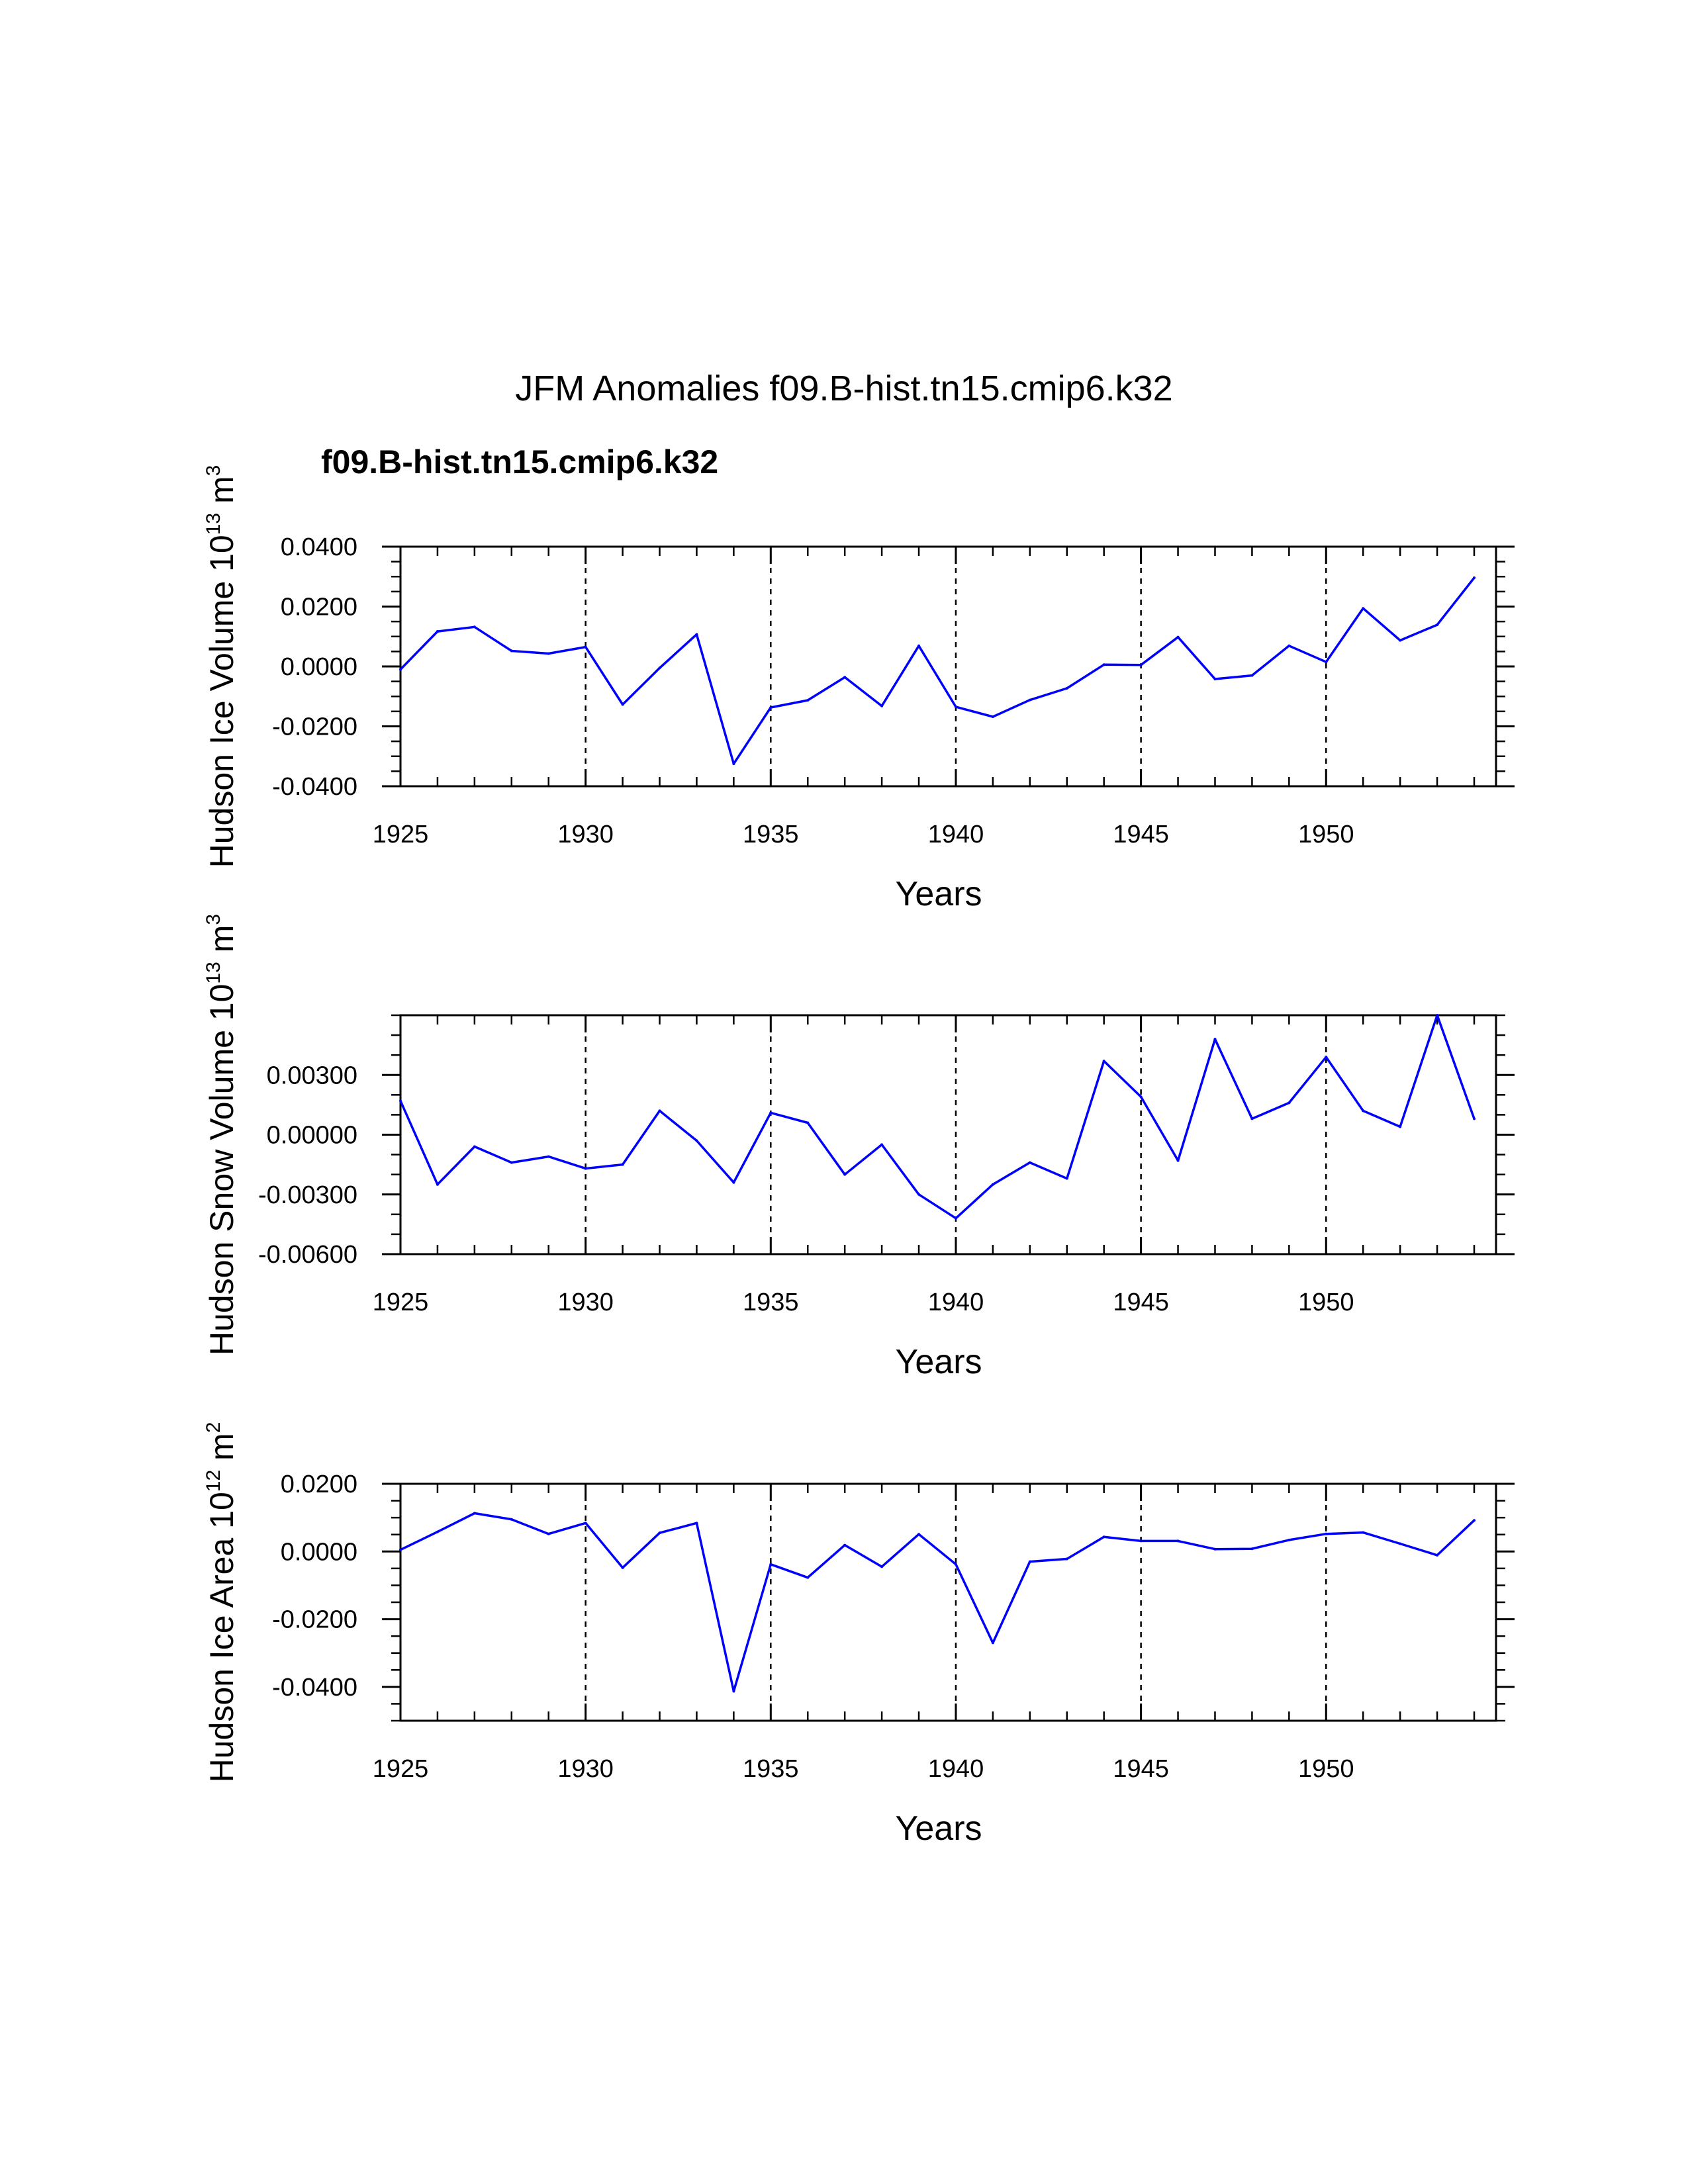 The height and width of the screenshot is (2184, 1688). I want to click on y-tick-label: 0.0400, so click(319, 547).